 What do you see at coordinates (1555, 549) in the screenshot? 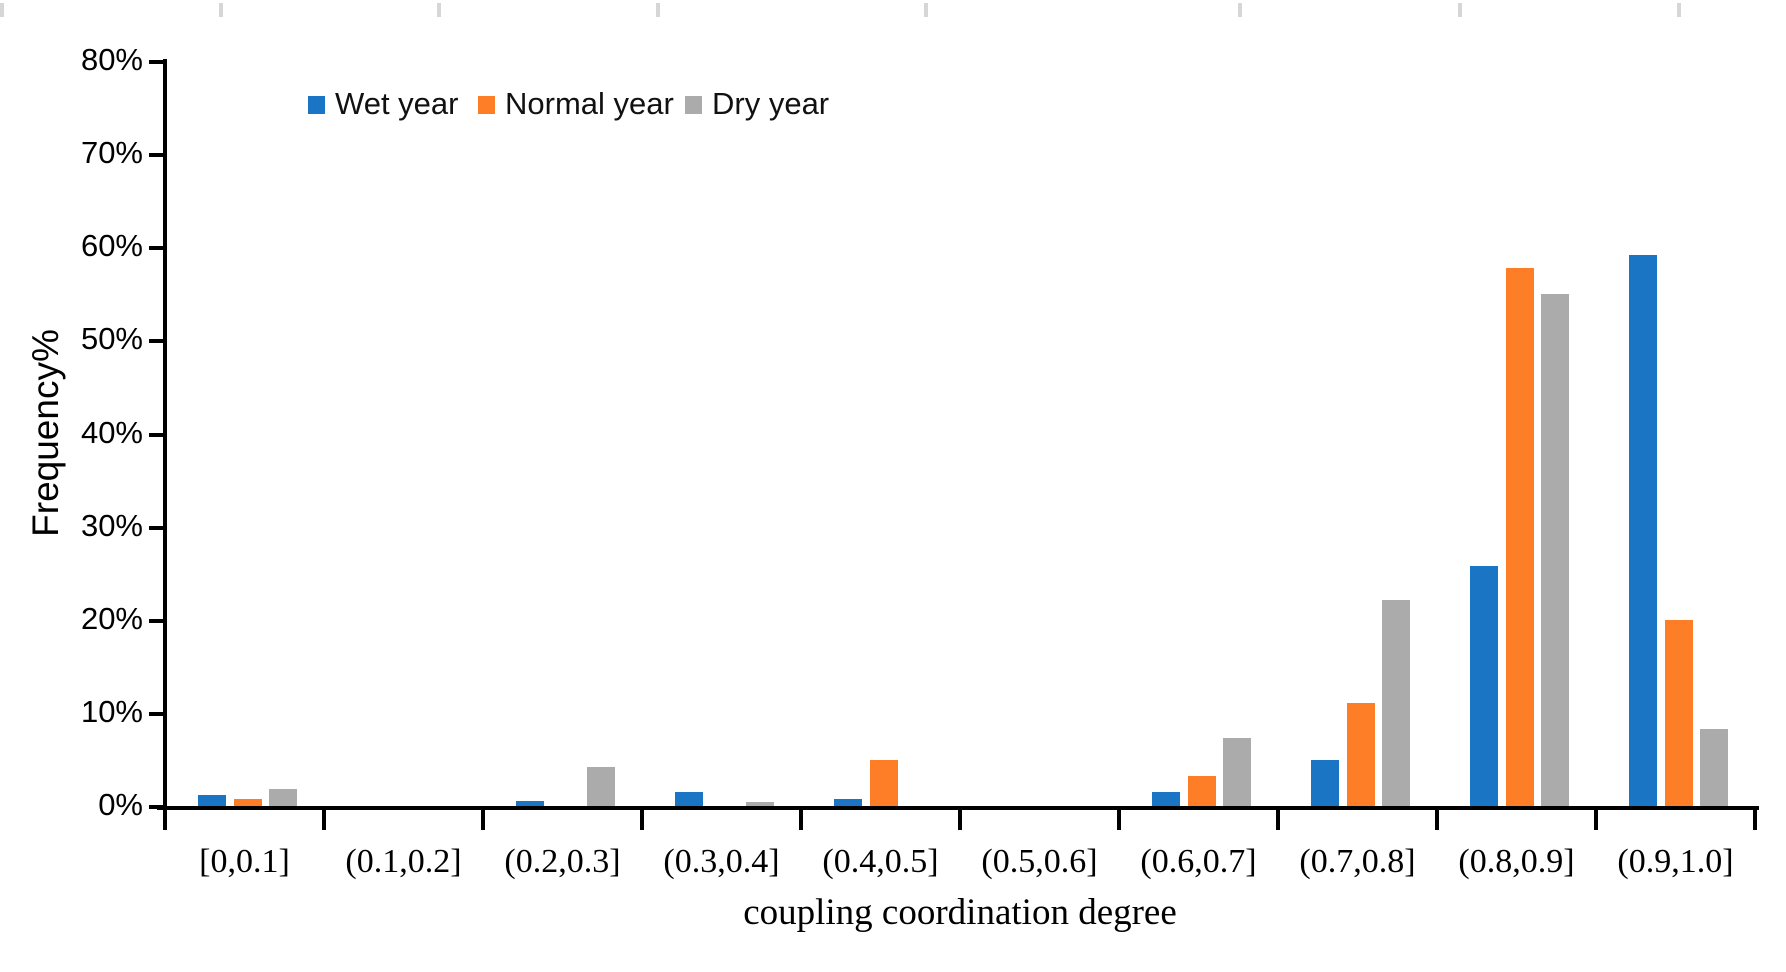
I see `bar-dry-year--0-8-0-9-` at bounding box center [1555, 549].